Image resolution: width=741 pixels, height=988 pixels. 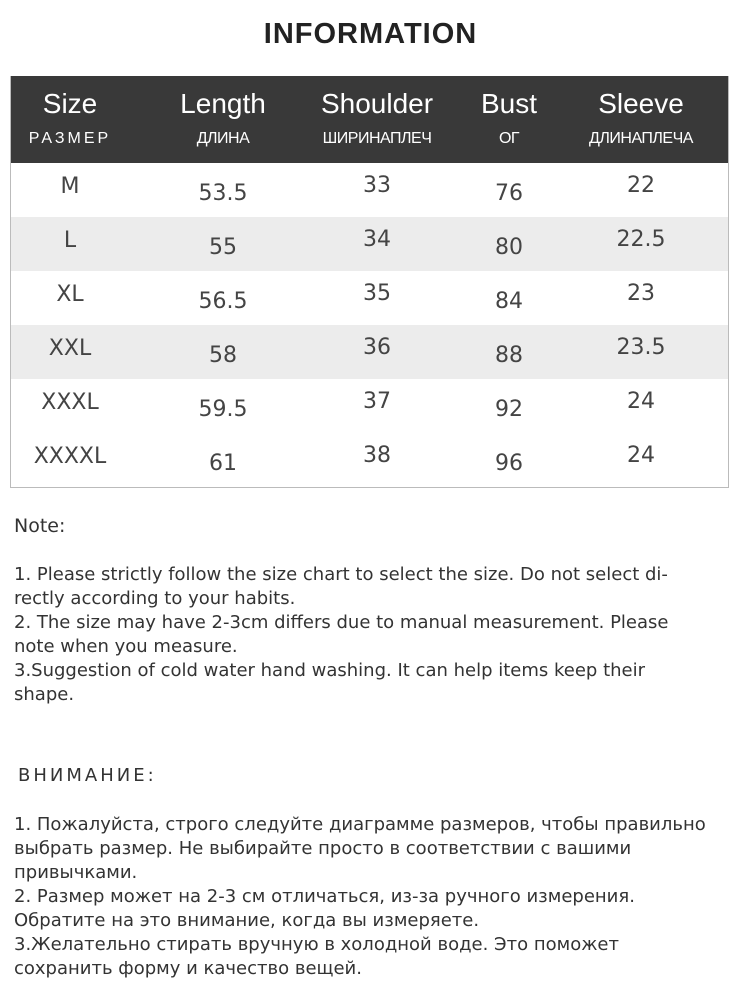 I want to click on table-row: XXL 58 36 88 23.5, so click(x=369, y=352).